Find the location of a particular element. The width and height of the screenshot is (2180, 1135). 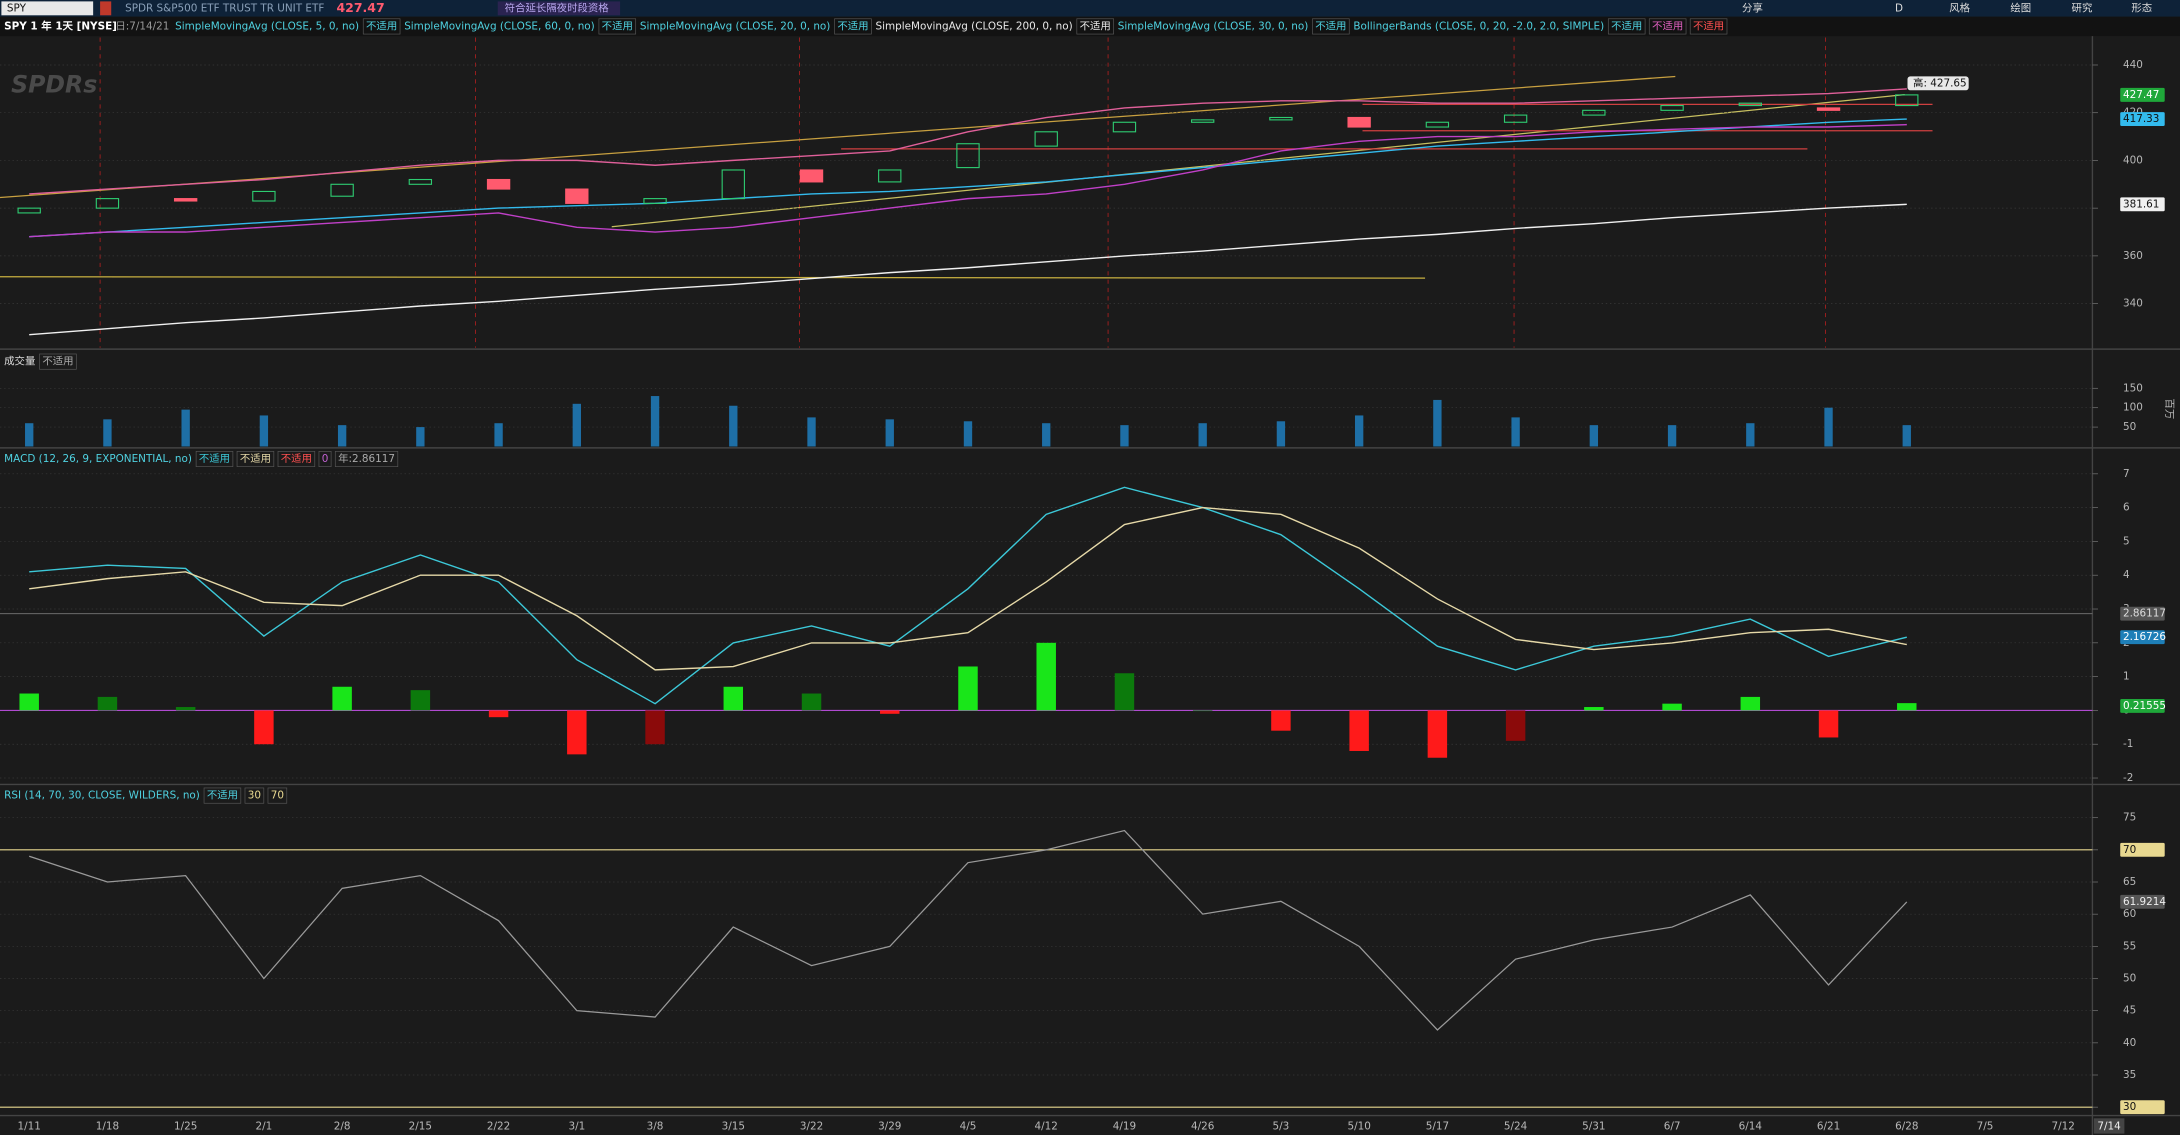

x-tick-label: 5/17 is located at coordinates (1437, 1127).